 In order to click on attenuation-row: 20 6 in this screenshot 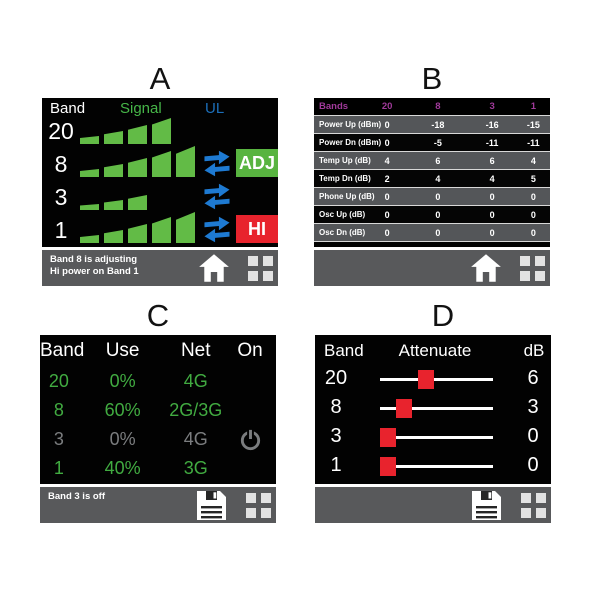, I will do `click(433, 379)`.